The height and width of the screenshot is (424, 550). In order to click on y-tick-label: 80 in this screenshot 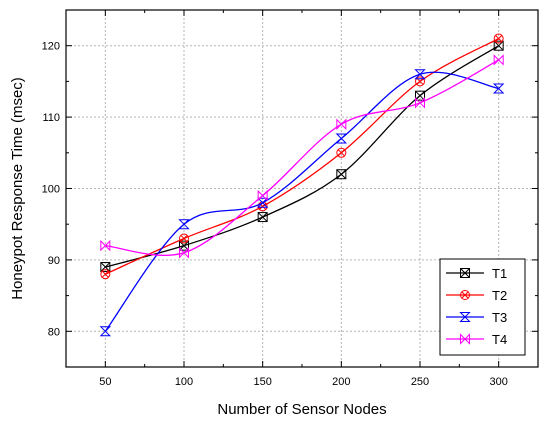, I will do `click(54, 332)`.